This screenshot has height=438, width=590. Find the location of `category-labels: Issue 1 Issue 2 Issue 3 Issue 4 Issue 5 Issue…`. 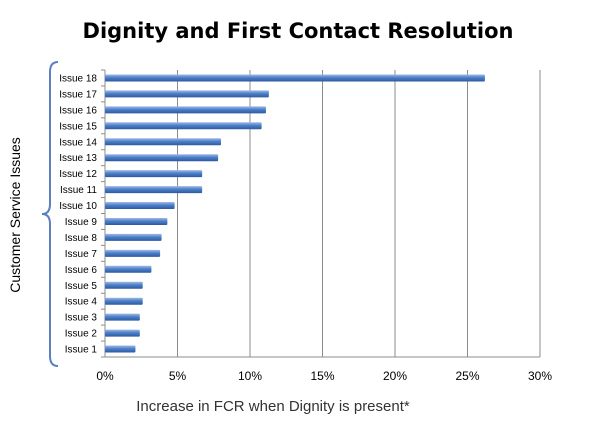

category-labels: Issue 1 Issue 2 Issue 3 Issue 4 Issue 5 Issue… is located at coordinates (78, 214).